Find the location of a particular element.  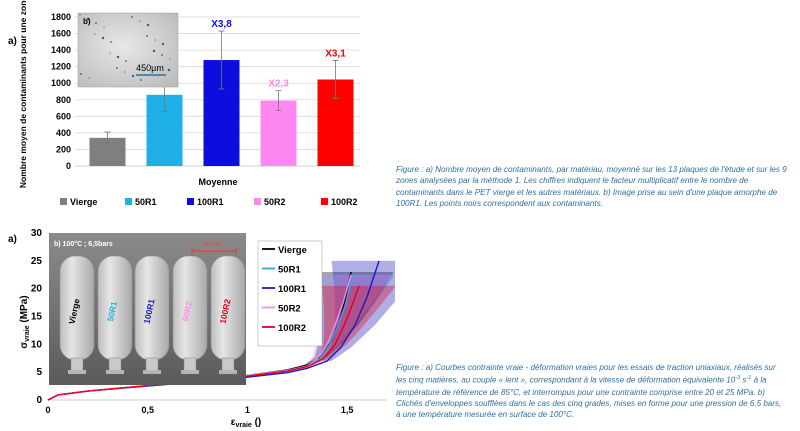

bar-y-ticks: 0 200 400 600 800 1000 1200 1400 1600 1800 is located at coordinates (61, 91).